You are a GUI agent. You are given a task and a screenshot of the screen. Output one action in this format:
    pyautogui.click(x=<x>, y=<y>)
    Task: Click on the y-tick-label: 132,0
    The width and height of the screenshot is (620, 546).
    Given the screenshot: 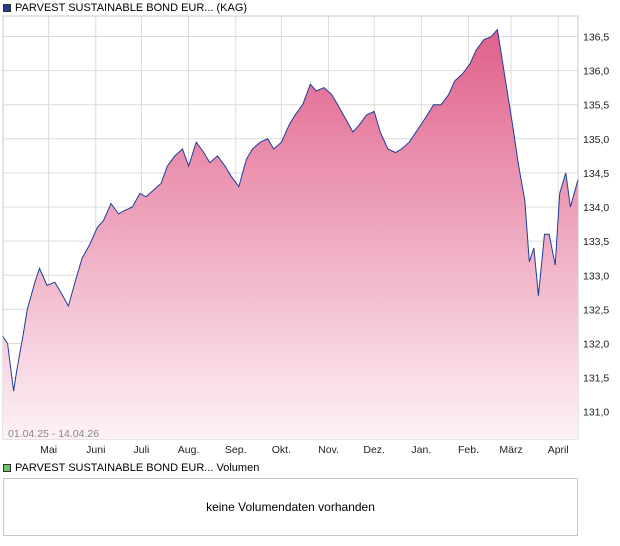 What is the action you would take?
    pyautogui.click(x=596, y=344)
    